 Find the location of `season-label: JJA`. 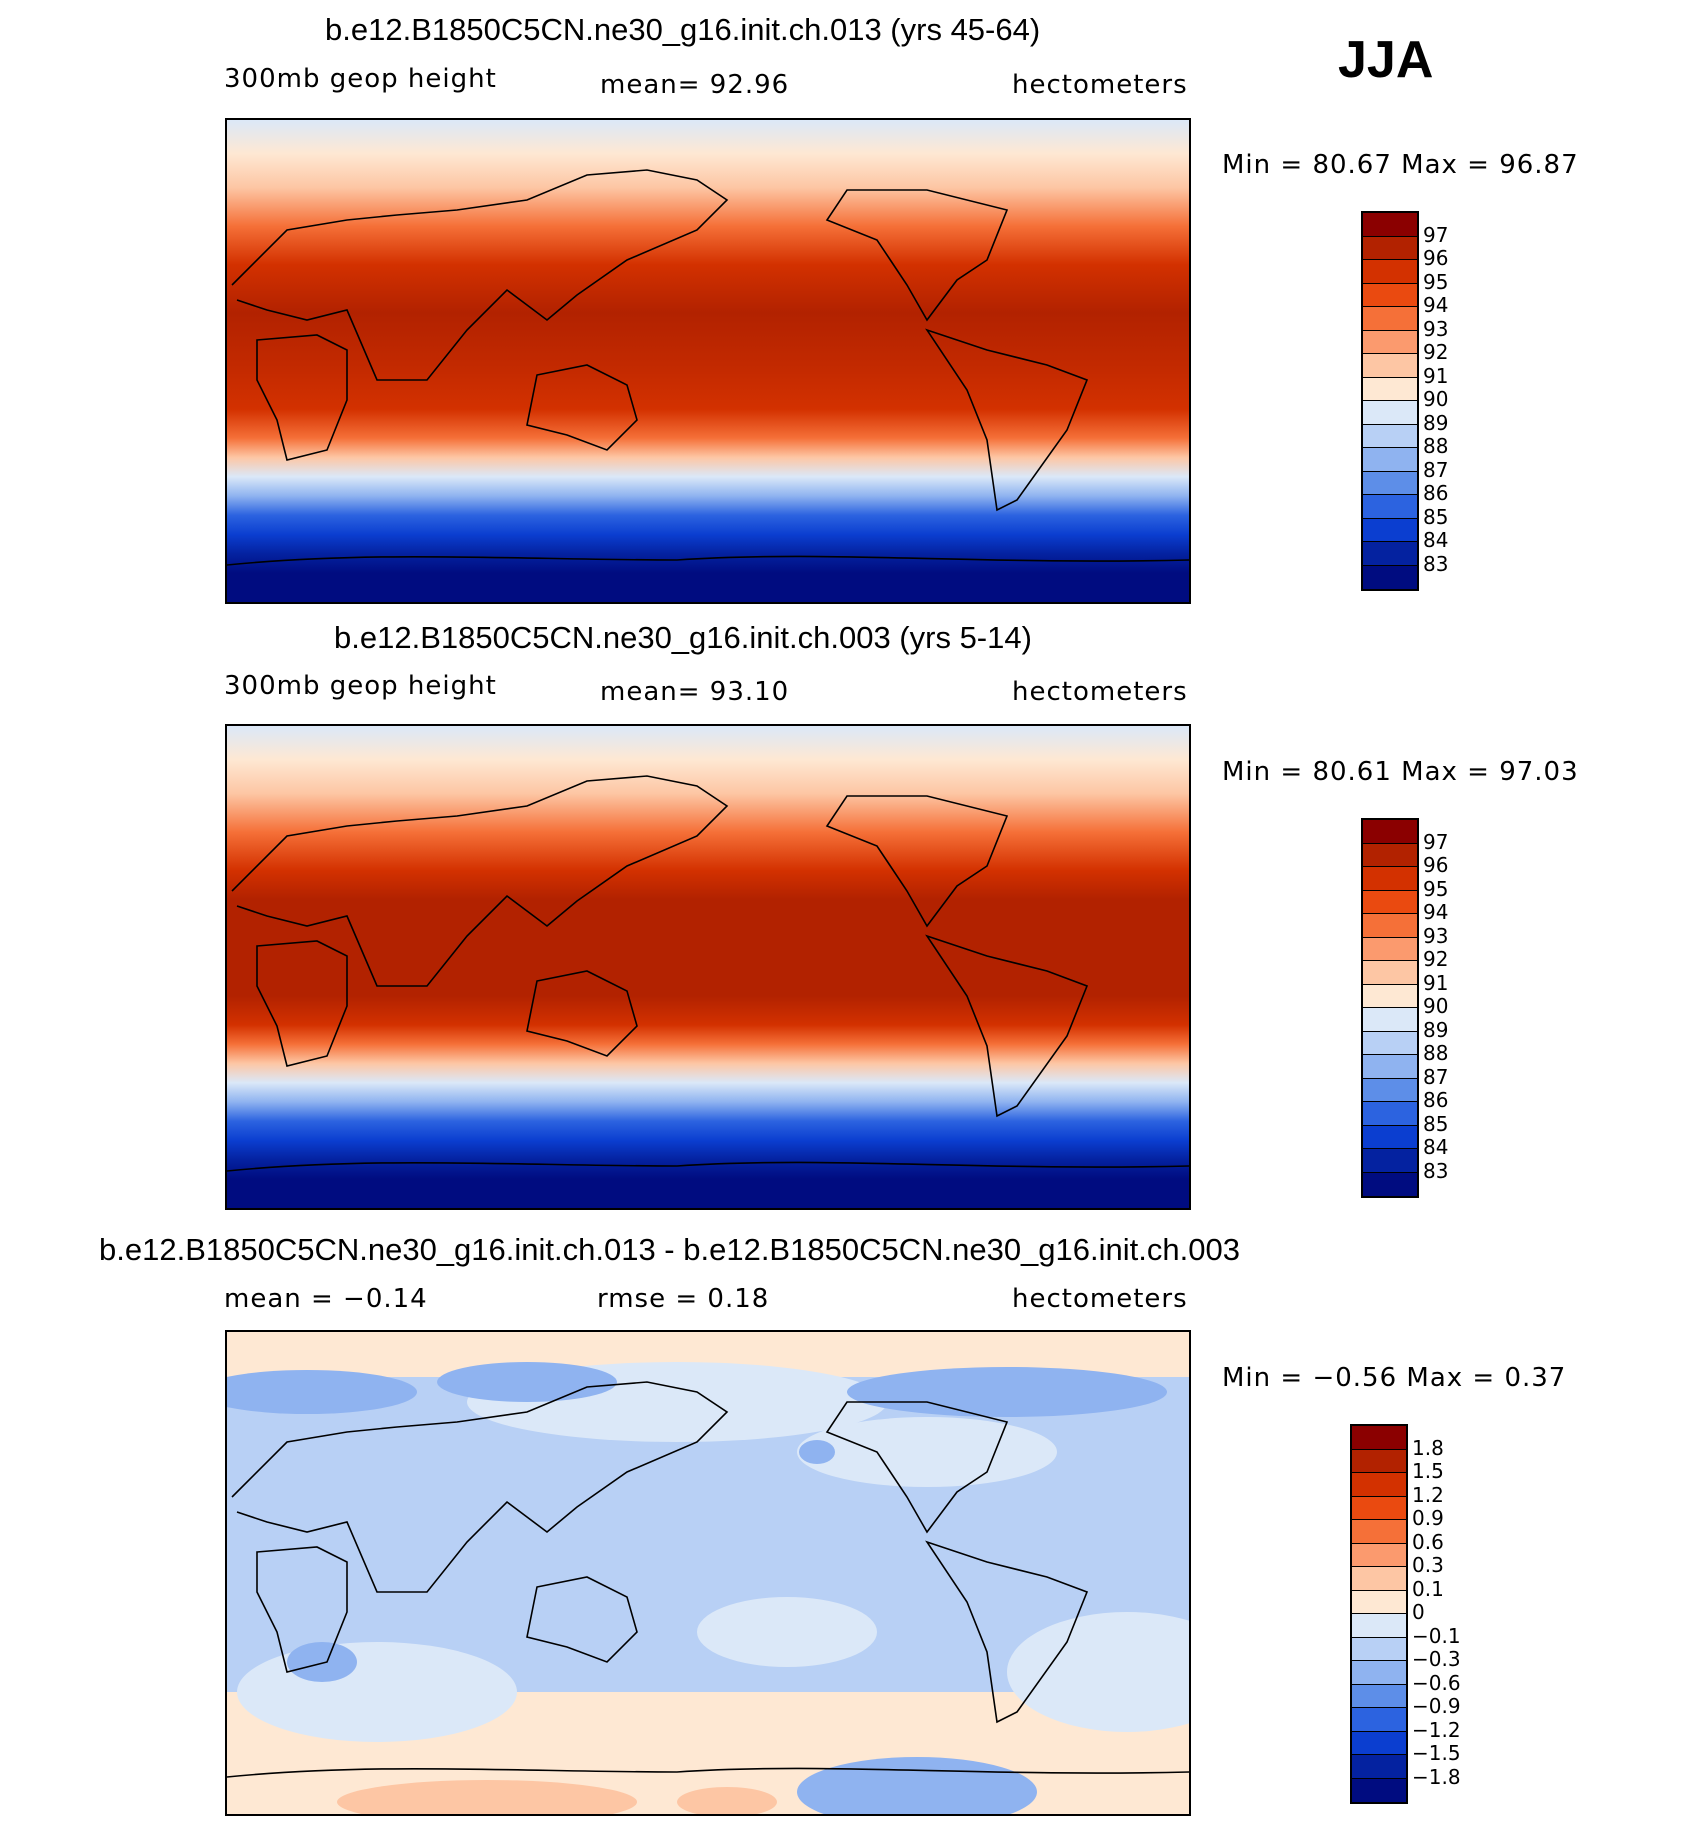

season-label: JJA is located at coordinates (1386, 60).